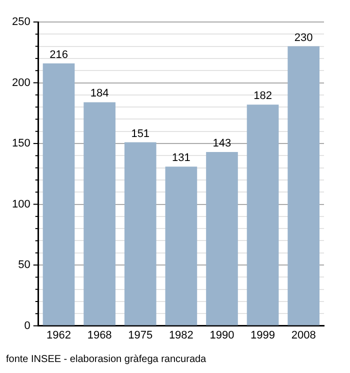 Image resolution: width=350 pixels, height=373 pixels. Describe the element at coordinates (263, 335) in the screenshot. I see `x-tick-label: 1999` at that location.